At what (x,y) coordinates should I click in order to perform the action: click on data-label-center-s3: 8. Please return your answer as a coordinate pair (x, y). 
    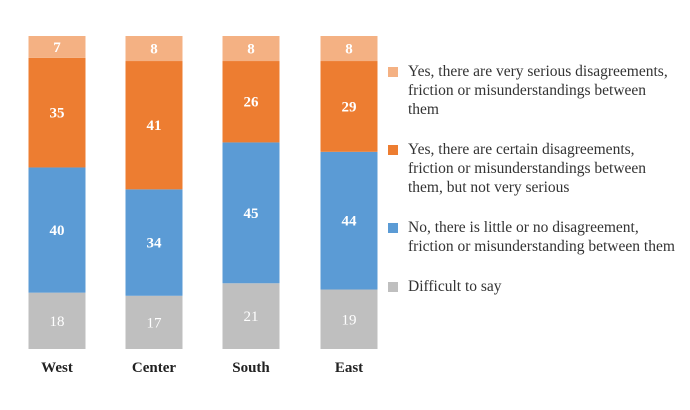
    Looking at the image, I should click on (154, 50).